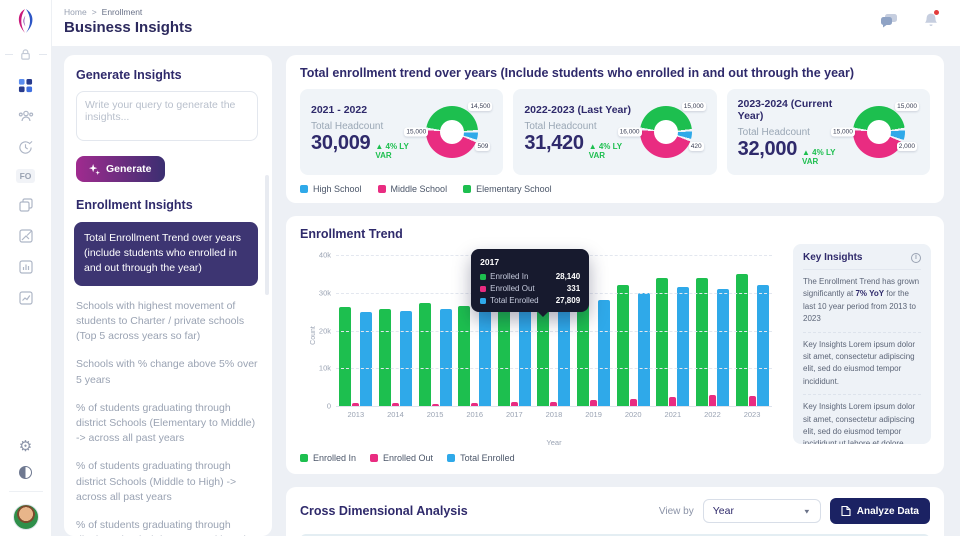 This screenshot has height=536, width=960. I want to click on info-icon: i, so click(916, 257).